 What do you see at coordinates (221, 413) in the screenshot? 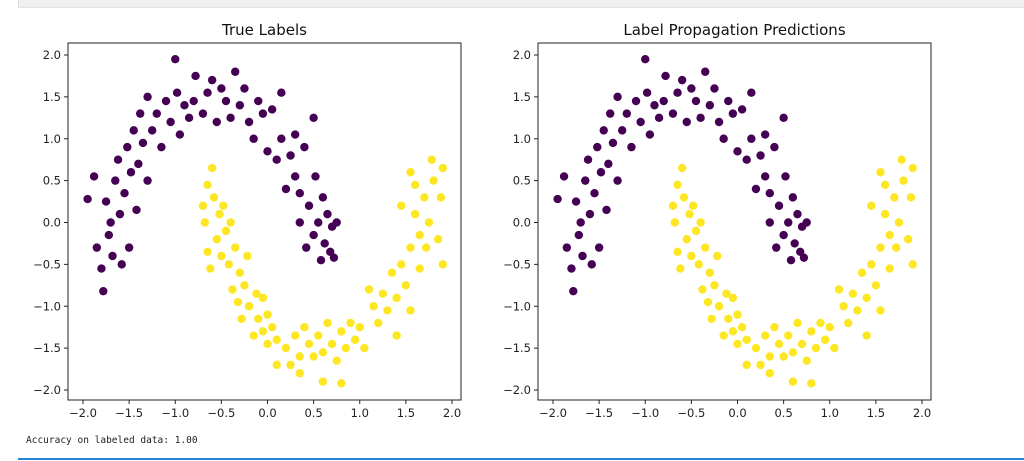
I see `x-tick-label: −0.5` at bounding box center [221, 413].